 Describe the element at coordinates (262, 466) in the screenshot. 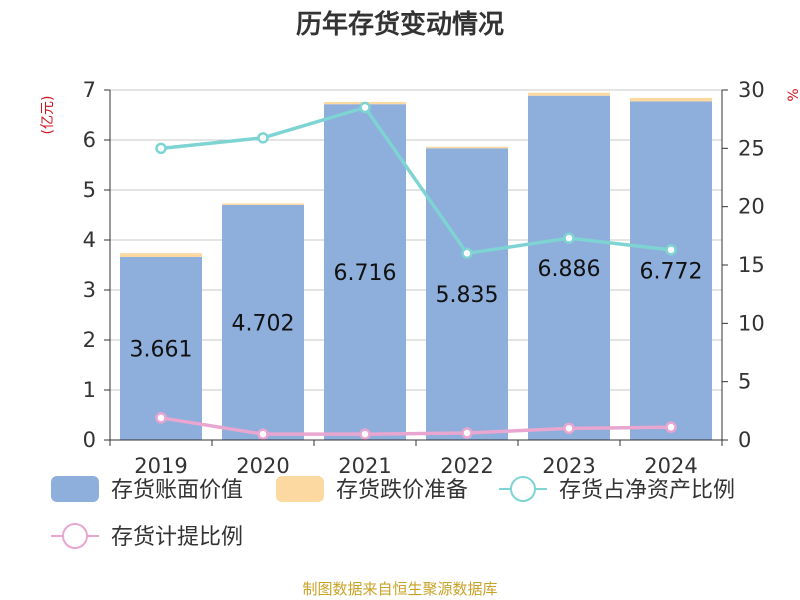

I see `x-axis-tick-label: 2020` at that location.